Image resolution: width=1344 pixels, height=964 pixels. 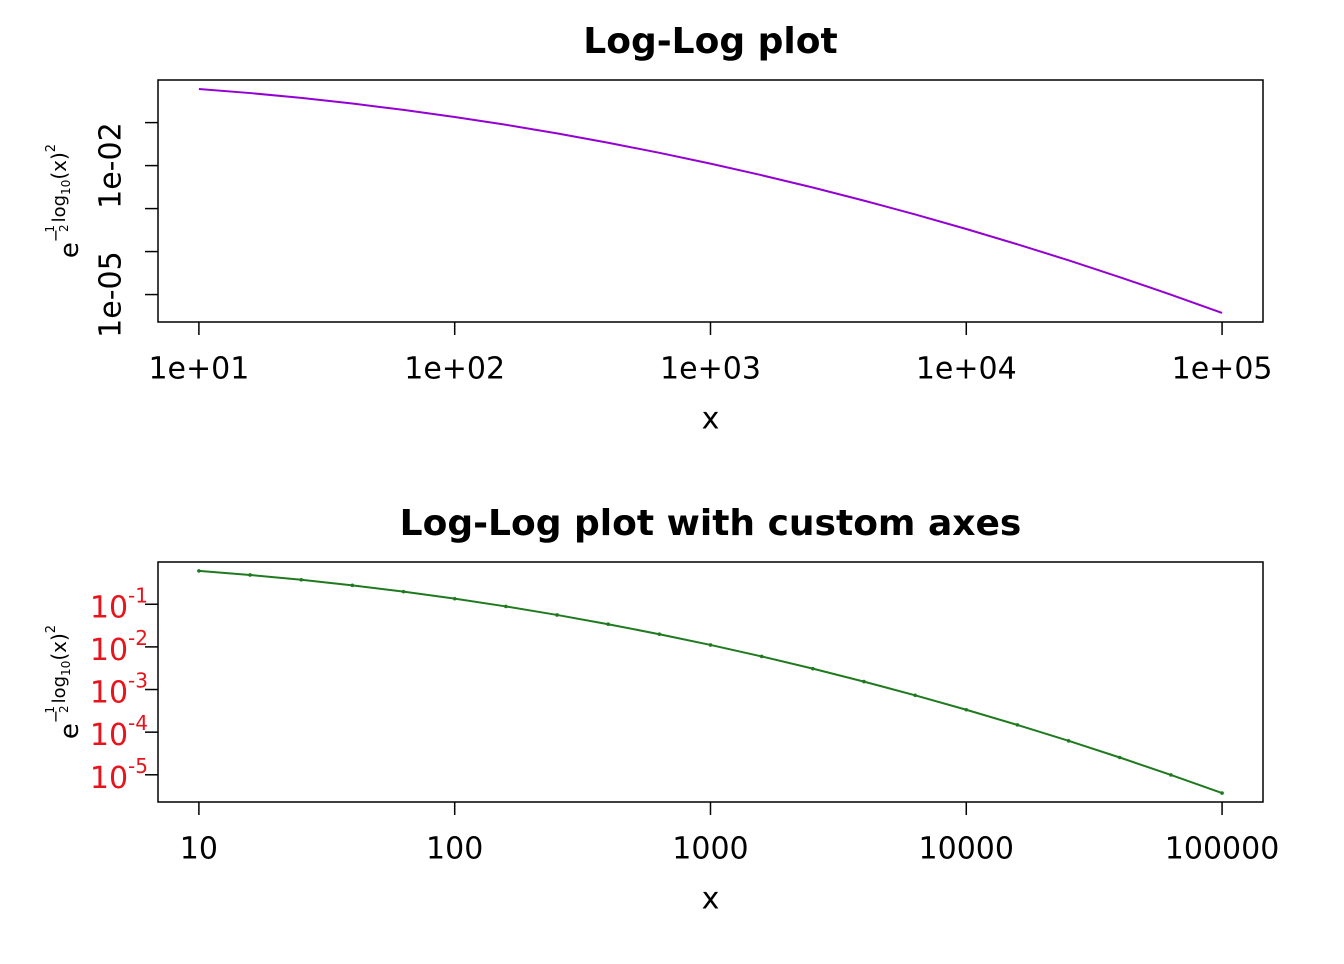 What do you see at coordinates (710, 41) in the screenshot?
I see `chart-title: Log-Log plot` at bounding box center [710, 41].